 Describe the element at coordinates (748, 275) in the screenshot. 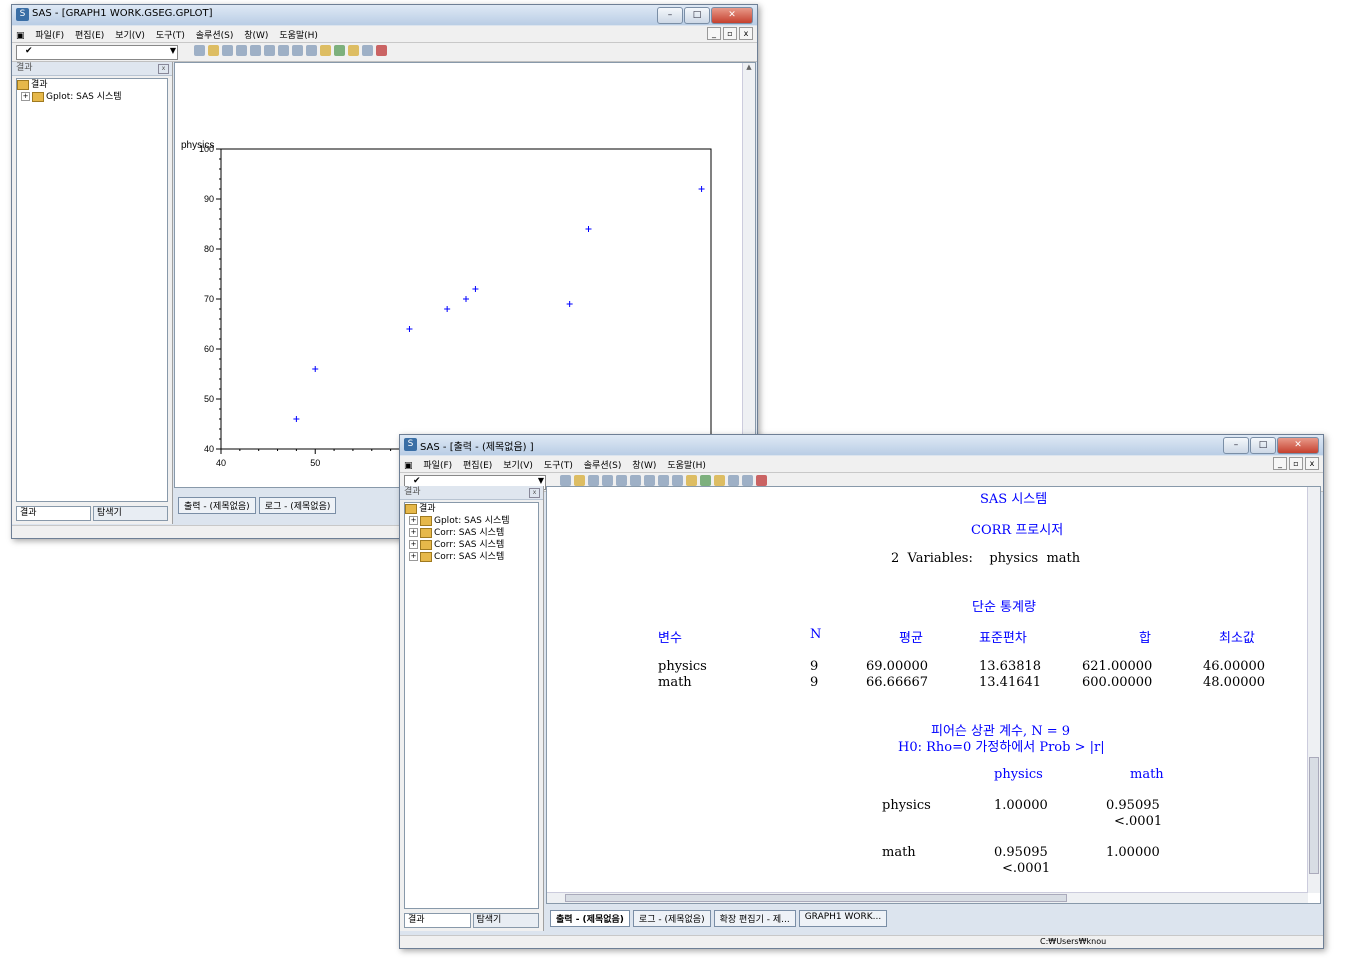

I see `vertical-scrollbar: ▲` at that location.